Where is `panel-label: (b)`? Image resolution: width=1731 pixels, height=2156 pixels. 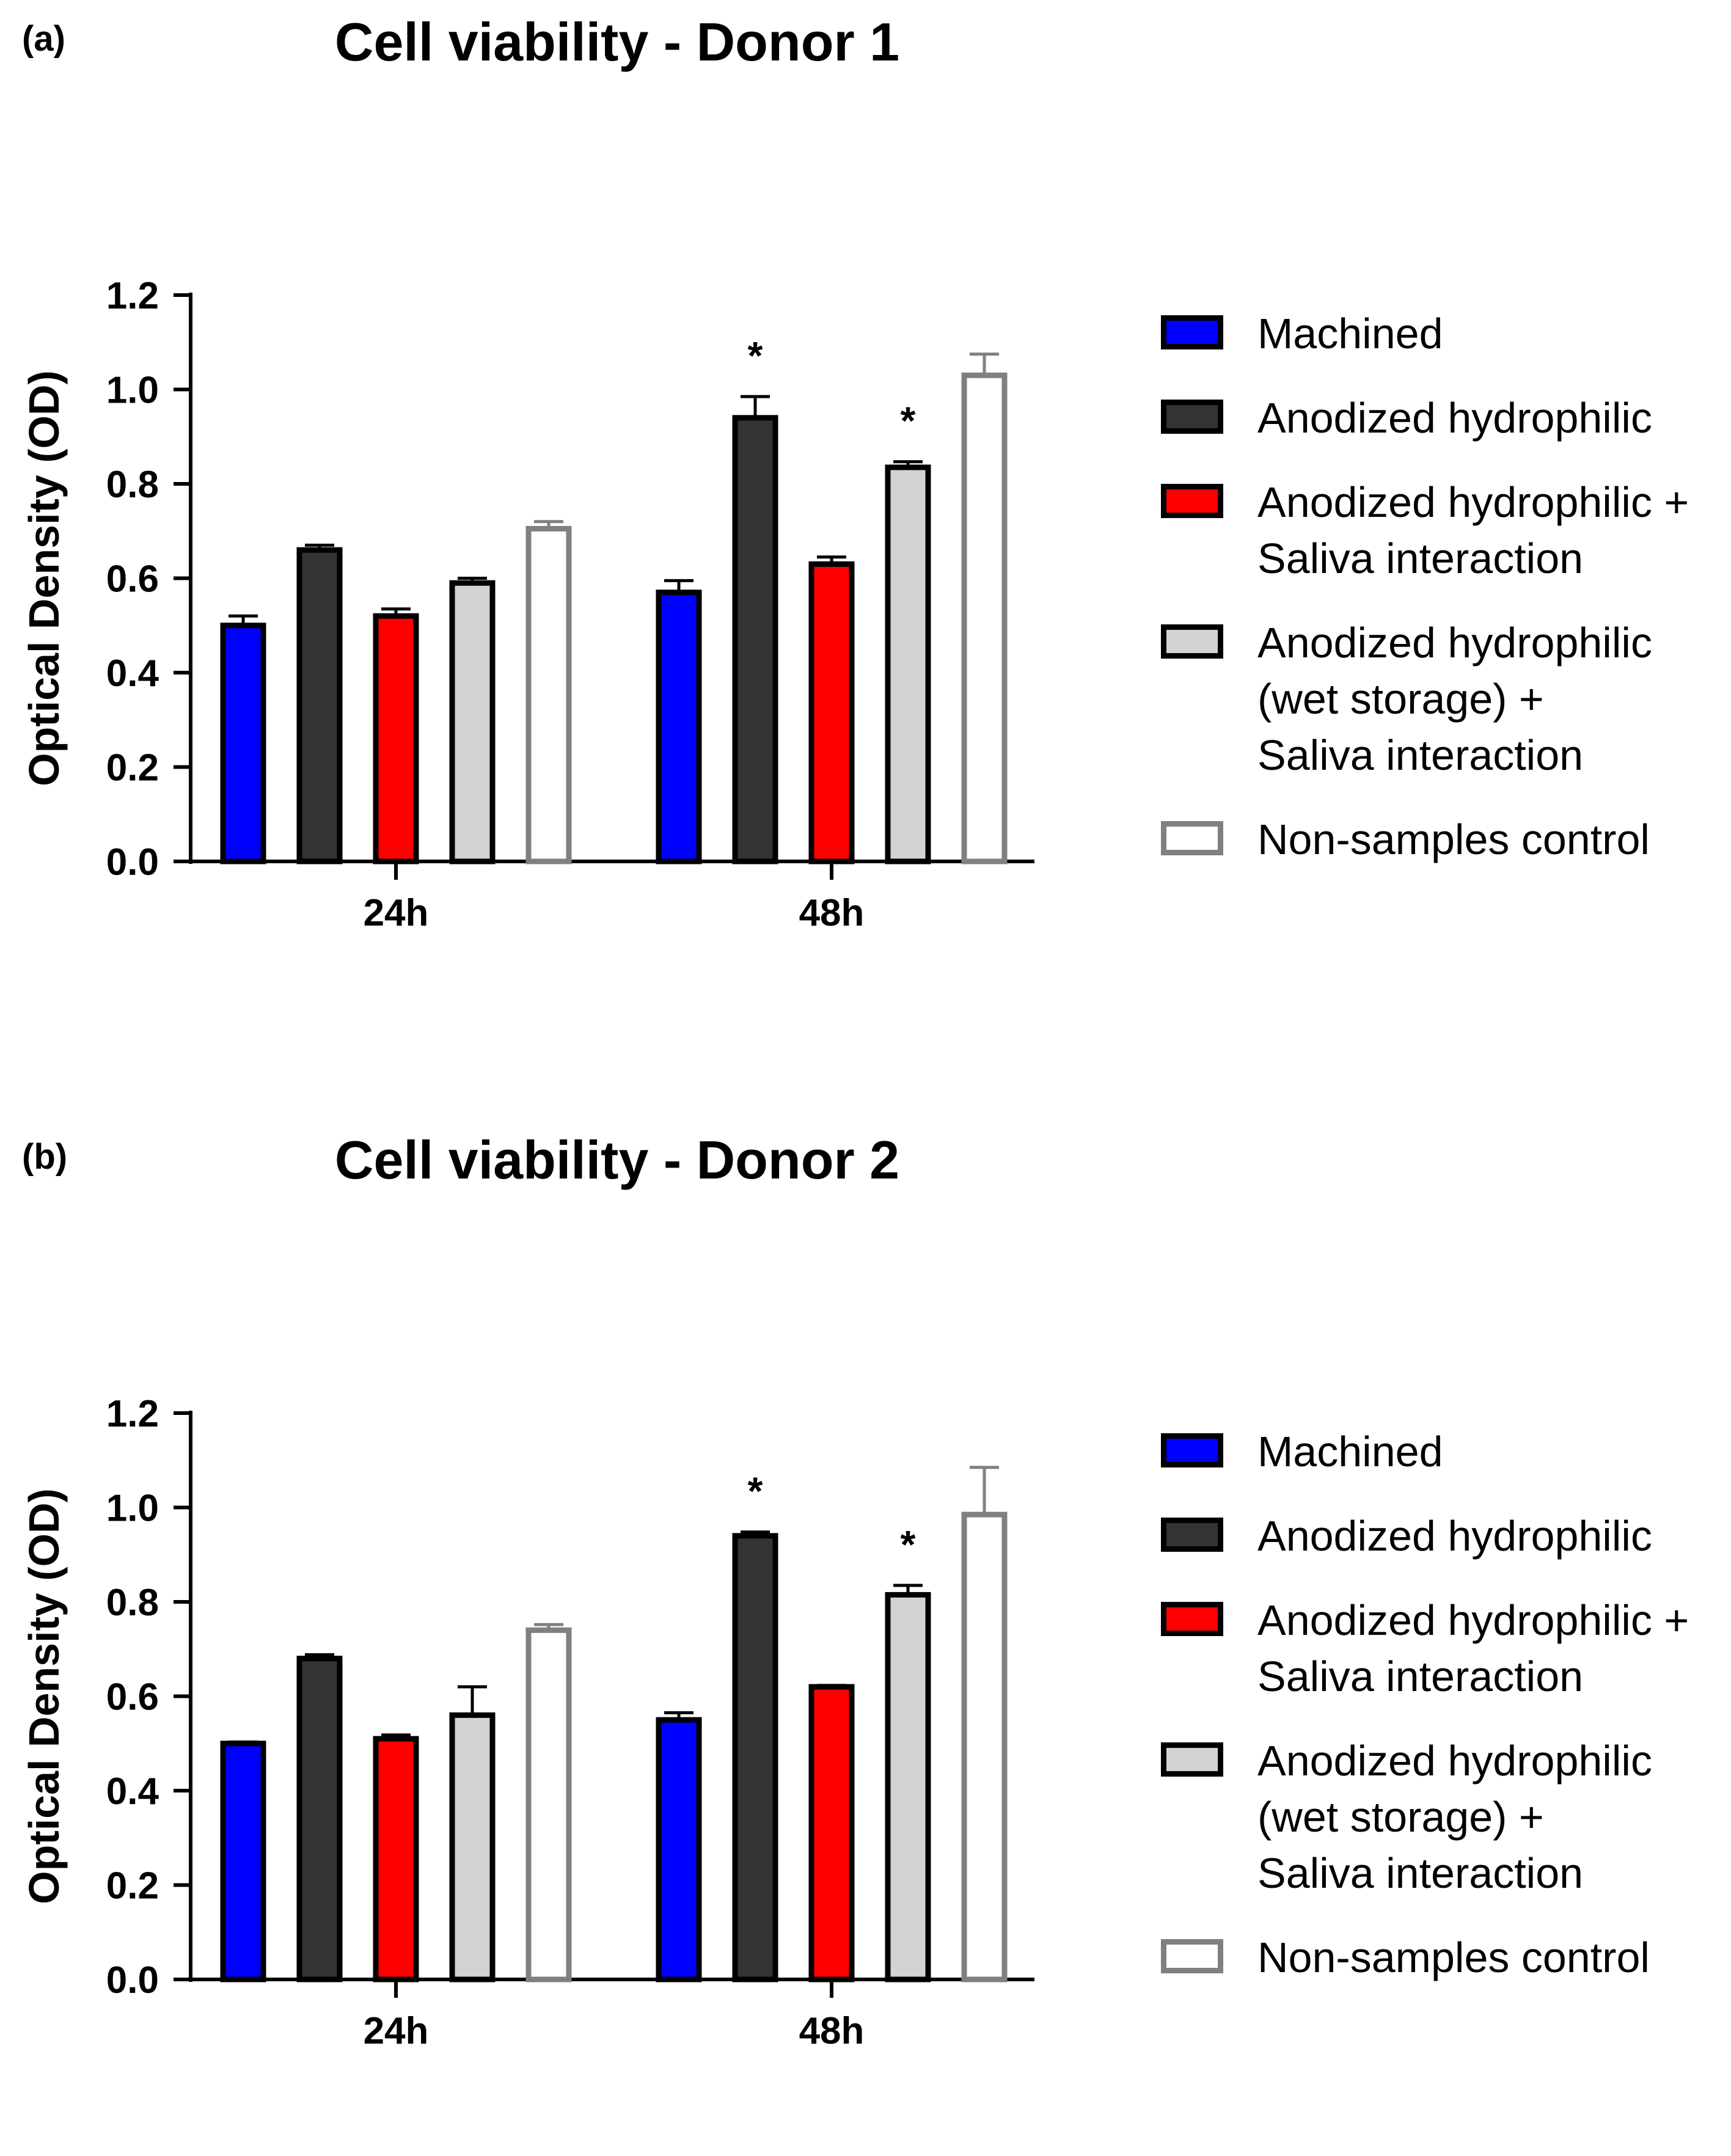
panel-label: (b) is located at coordinates (45, 1157).